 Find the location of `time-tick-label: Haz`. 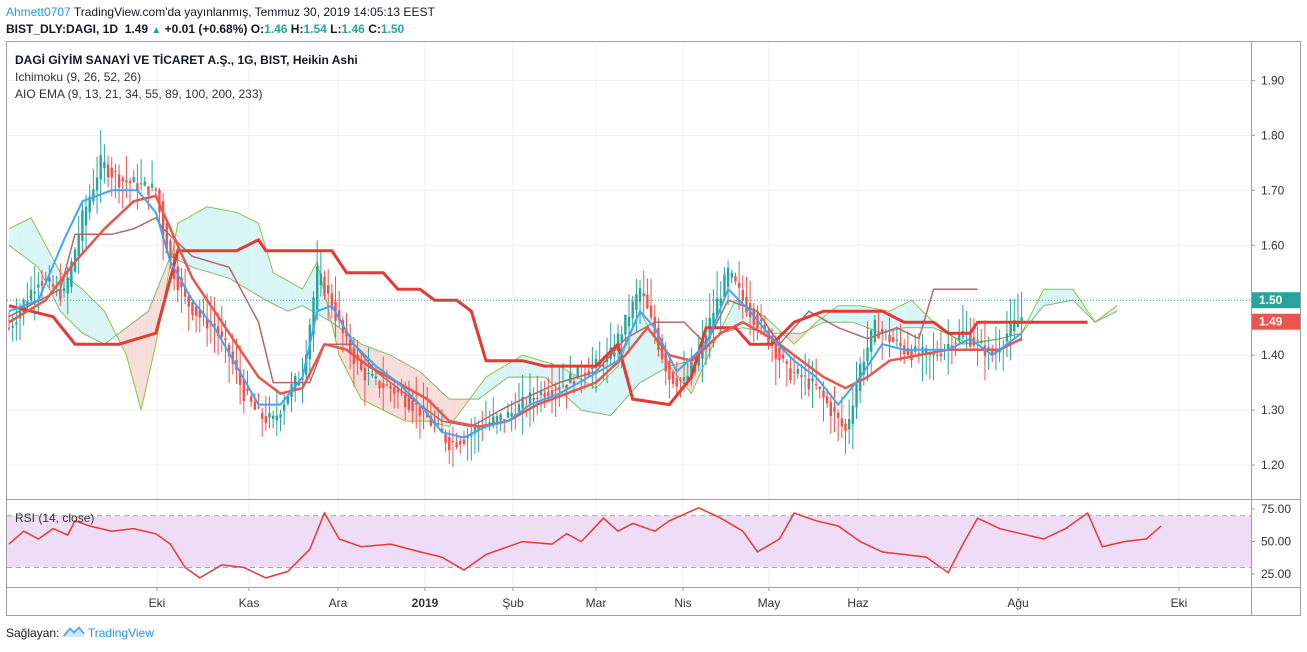

time-tick-label: Haz is located at coordinates (857, 603).